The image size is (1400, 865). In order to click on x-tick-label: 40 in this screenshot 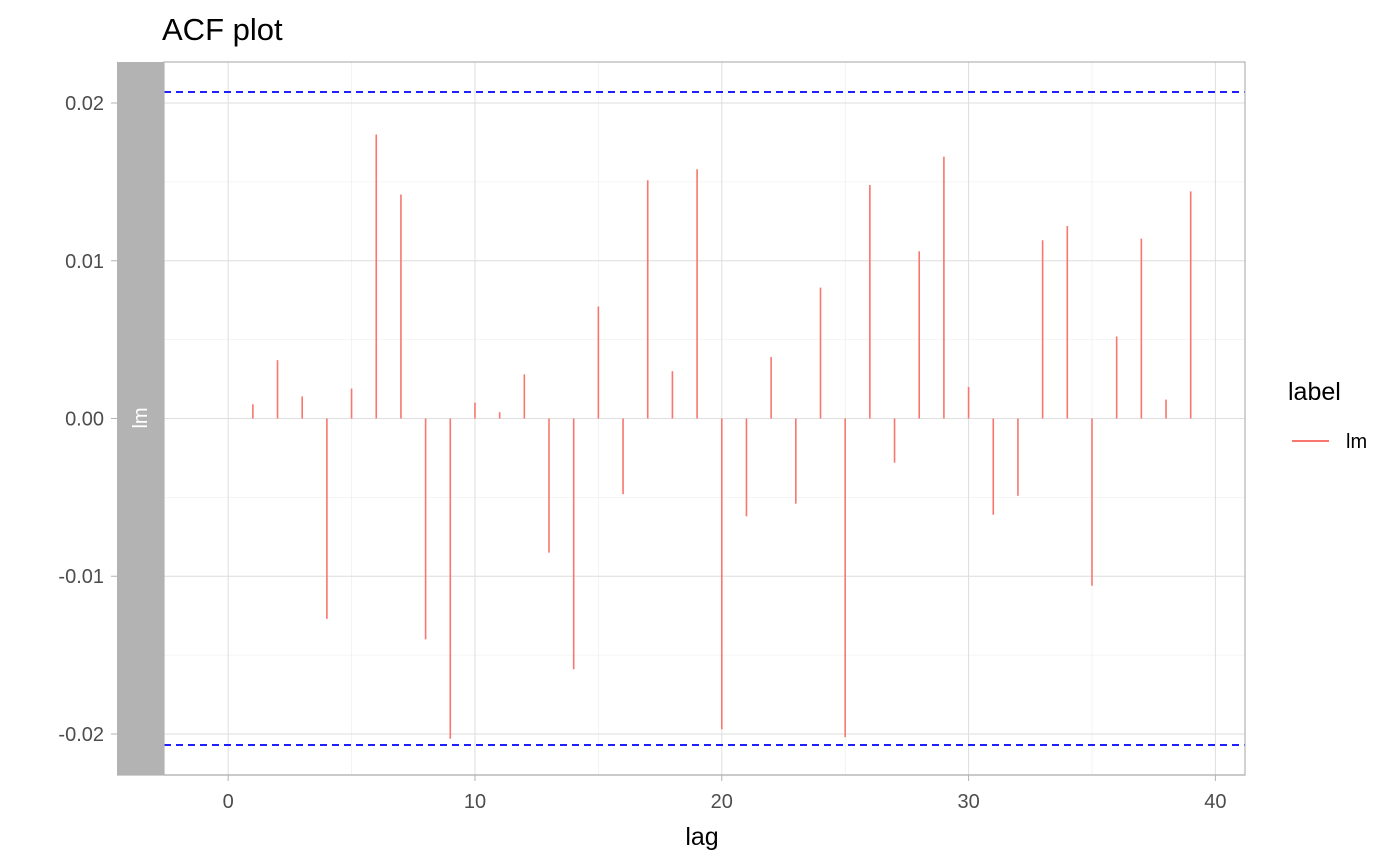, I will do `click(1215, 802)`.